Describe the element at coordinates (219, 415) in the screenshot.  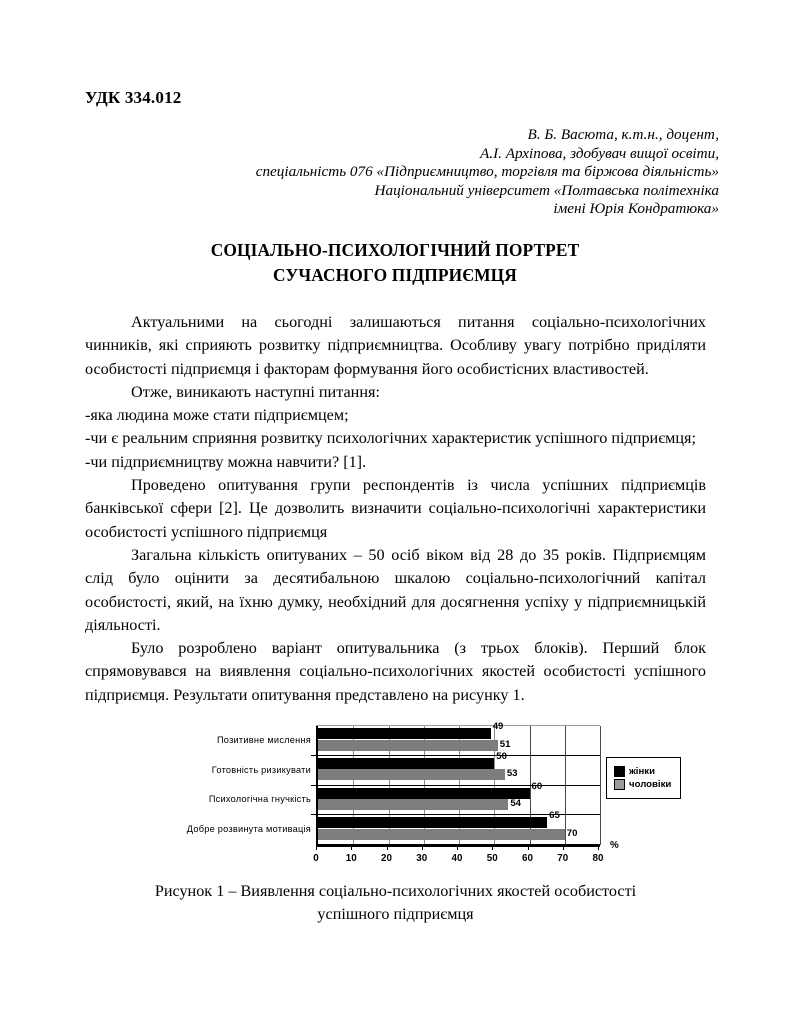
I see `bullet-text: яка людина може стати підприємцем;` at that location.